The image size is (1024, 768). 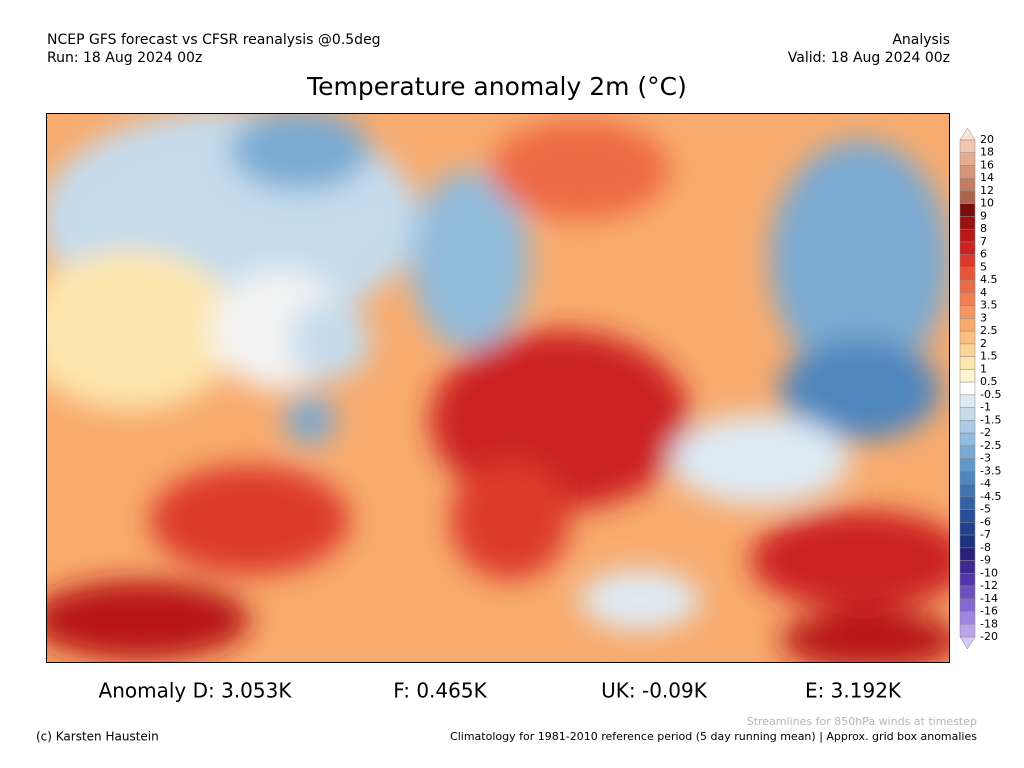 What do you see at coordinates (983, 317) in the screenshot?
I see `colorbar-label: 3` at bounding box center [983, 317].